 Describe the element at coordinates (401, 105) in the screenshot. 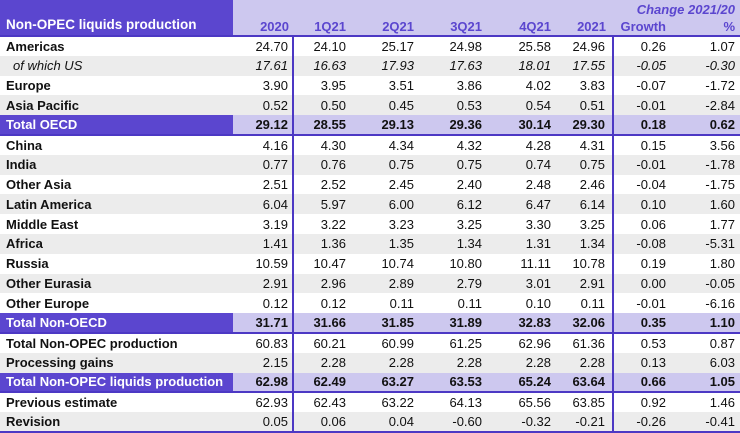

I see `cell-value: 0.45` at that location.